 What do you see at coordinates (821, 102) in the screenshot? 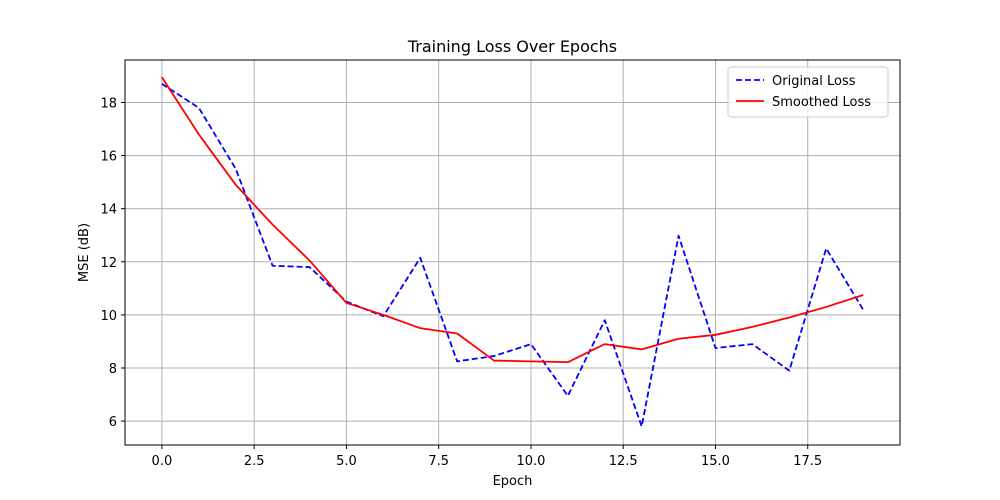
I see `legend-label: Smoothed Loss` at bounding box center [821, 102].